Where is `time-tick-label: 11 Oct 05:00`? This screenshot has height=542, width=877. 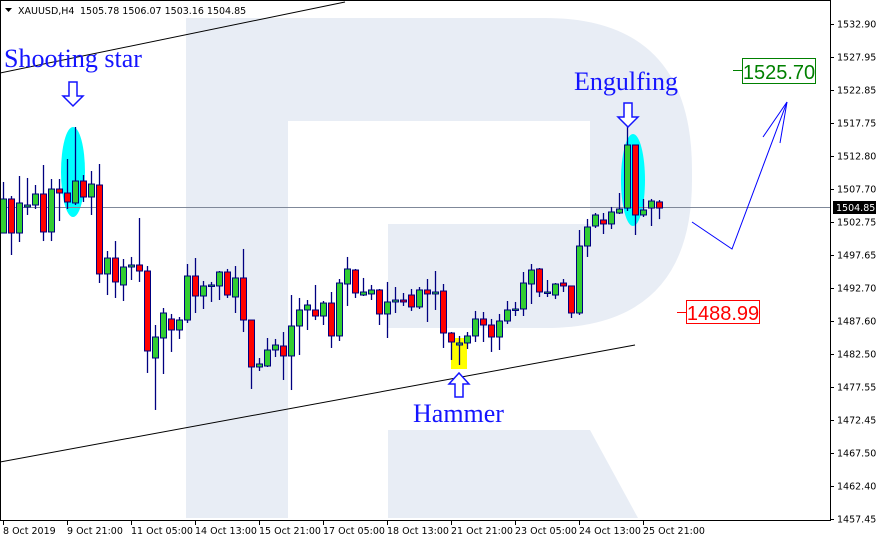
time-tick-label: 11 Oct 05:00 is located at coordinates (162, 531).